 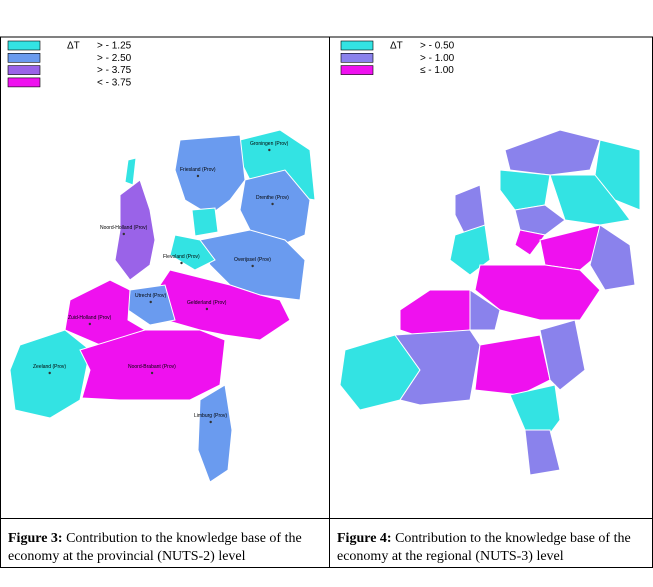 What do you see at coordinates (437, 70) in the screenshot?
I see `legend-label: ≤ - 1.00` at bounding box center [437, 70].